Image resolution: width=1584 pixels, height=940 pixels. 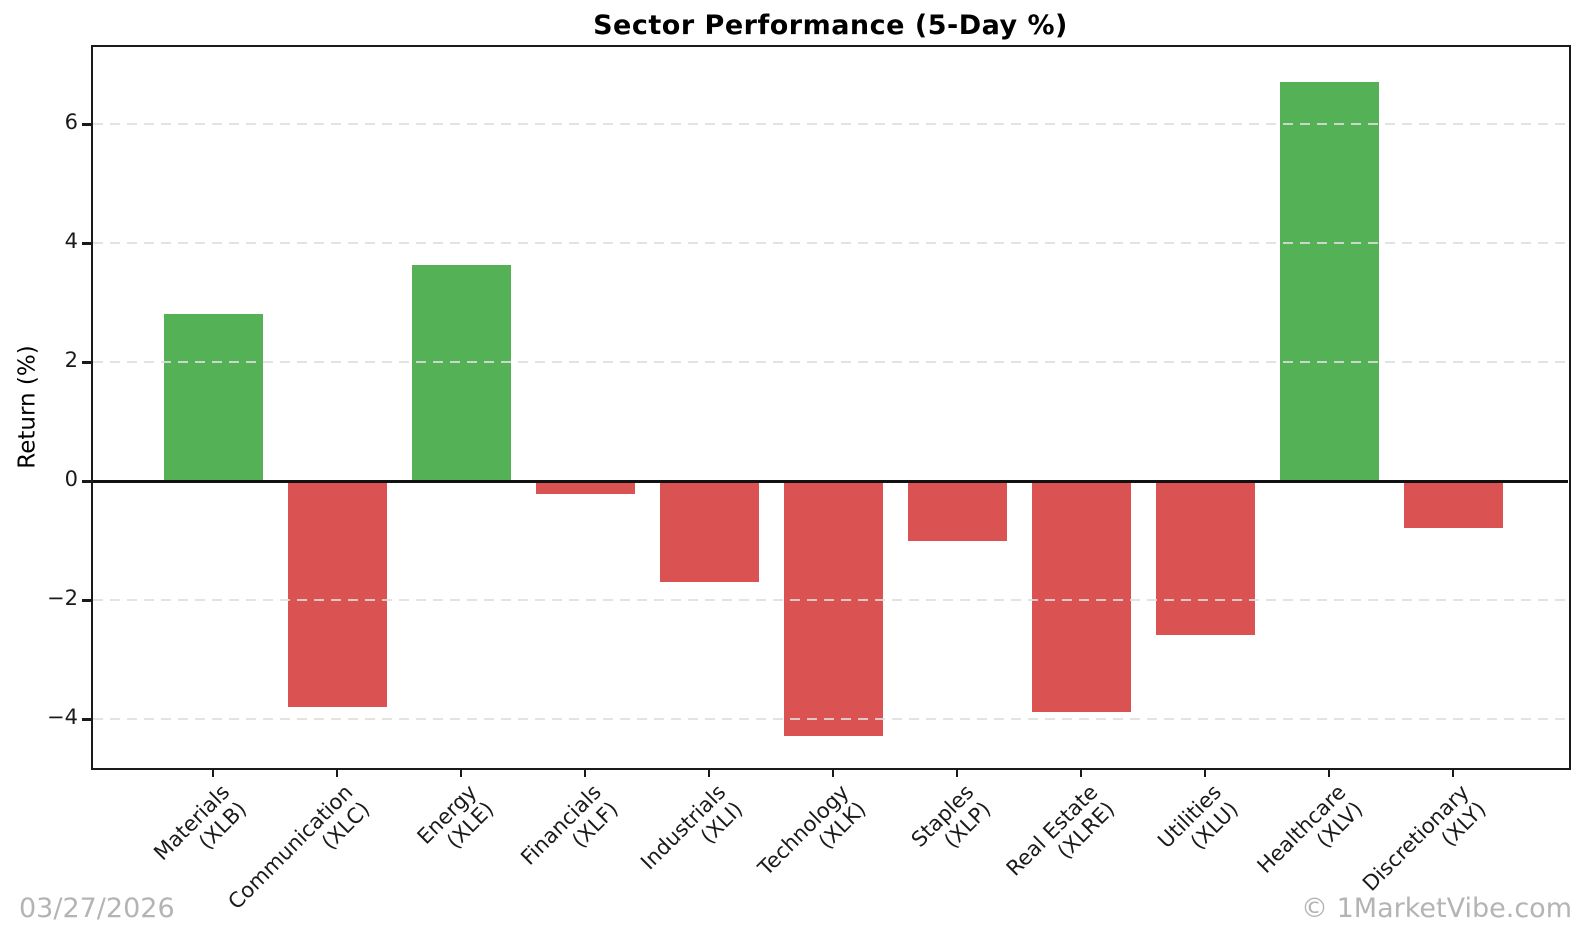 What do you see at coordinates (62, 717) in the screenshot?
I see `y-tick-label: −4` at bounding box center [62, 717].